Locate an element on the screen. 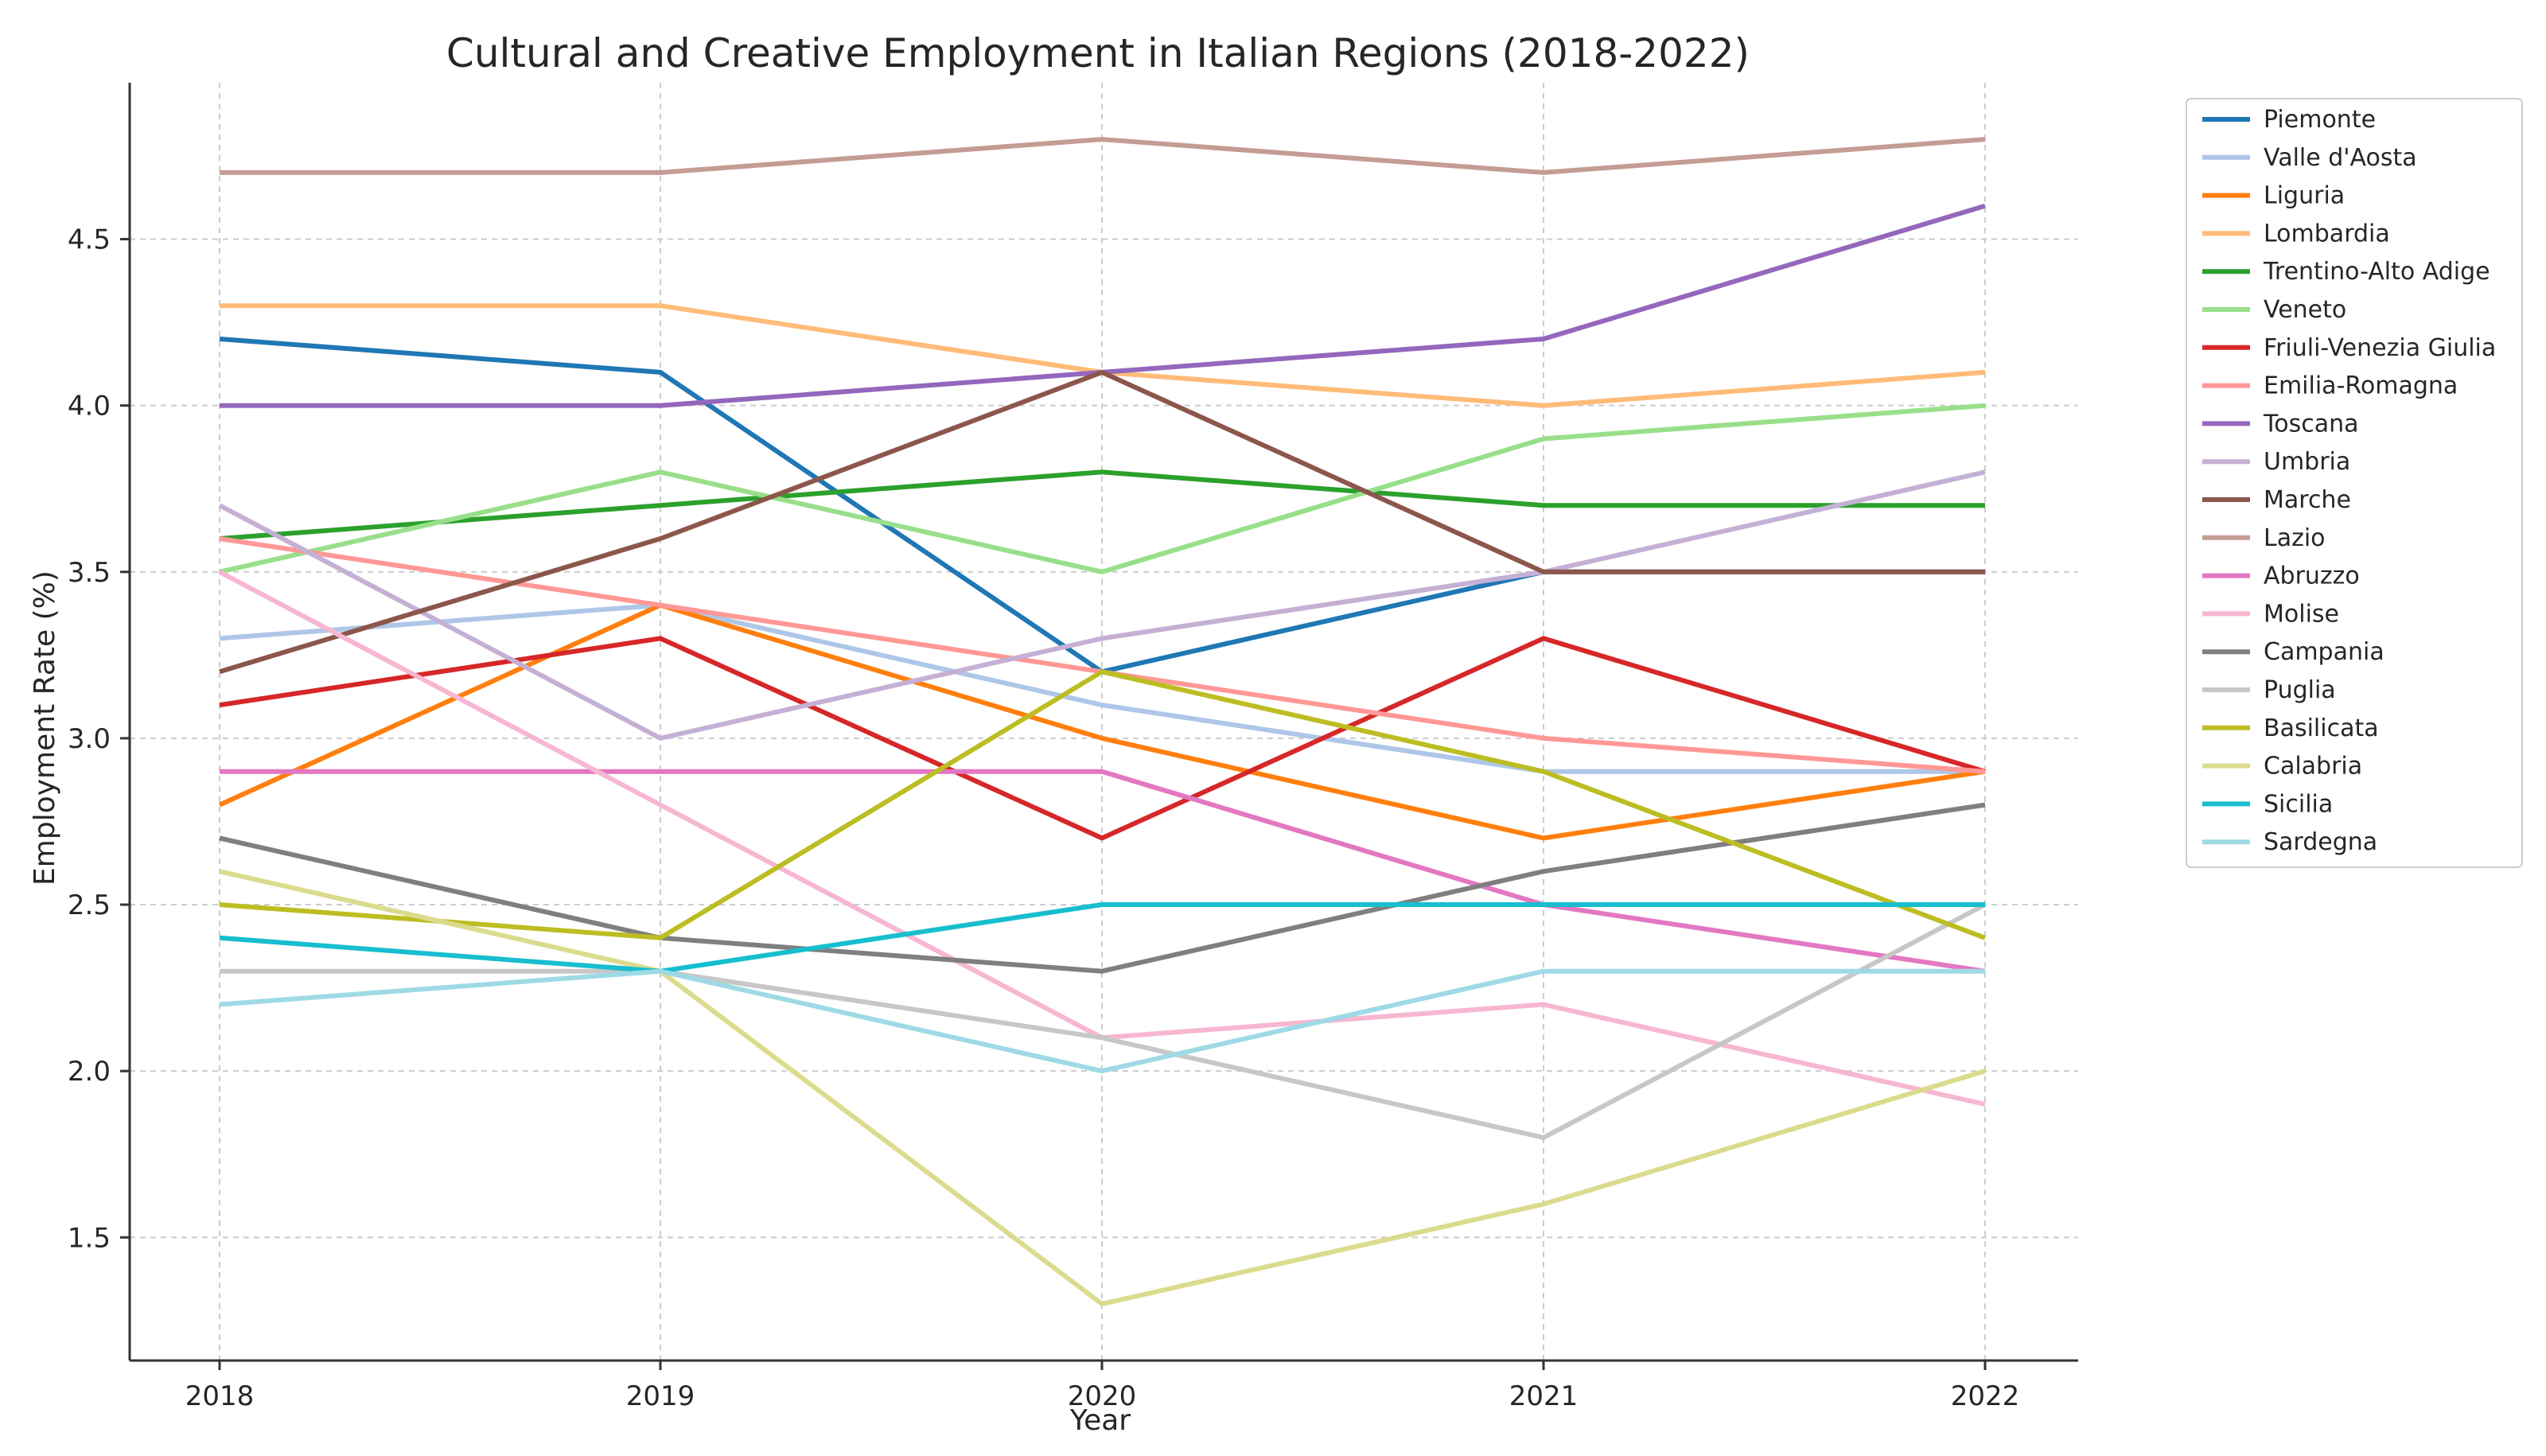 This screenshot has height=1456, width=2546. legend-item: Liguria is located at coordinates (2273, 196).